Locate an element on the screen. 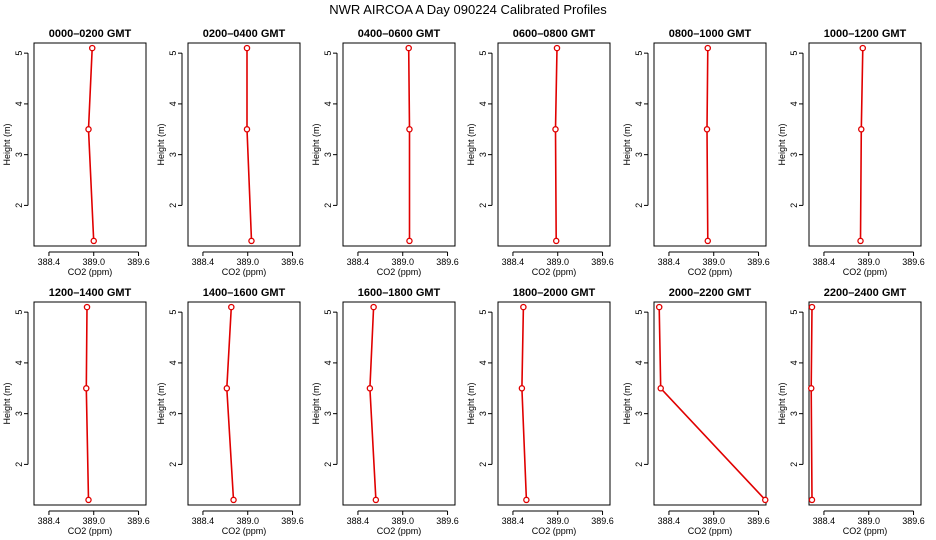 The height and width of the screenshot is (540, 936). panel-title: 1400–1600 GMT is located at coordinates (244, 293).